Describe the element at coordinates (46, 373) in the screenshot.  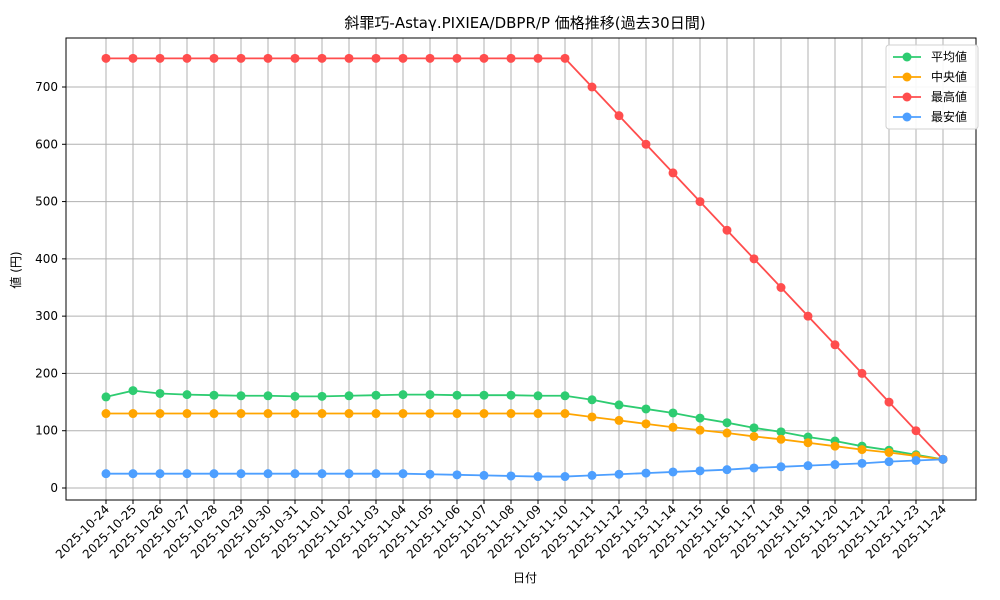
I see `y-tick-label: 200` at that location.